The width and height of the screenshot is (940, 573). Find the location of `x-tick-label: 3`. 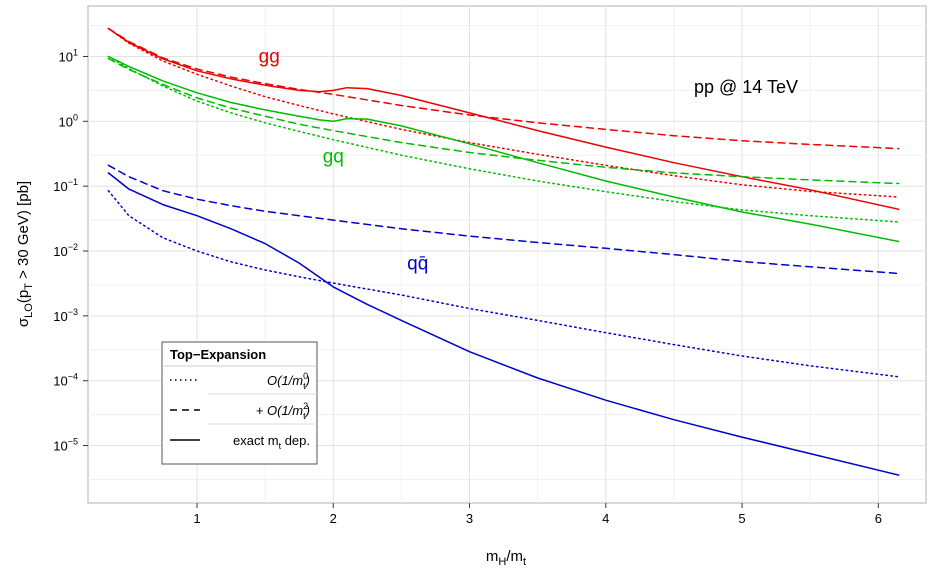

x-tick-label: 3 is located at coordinates (469, 518).